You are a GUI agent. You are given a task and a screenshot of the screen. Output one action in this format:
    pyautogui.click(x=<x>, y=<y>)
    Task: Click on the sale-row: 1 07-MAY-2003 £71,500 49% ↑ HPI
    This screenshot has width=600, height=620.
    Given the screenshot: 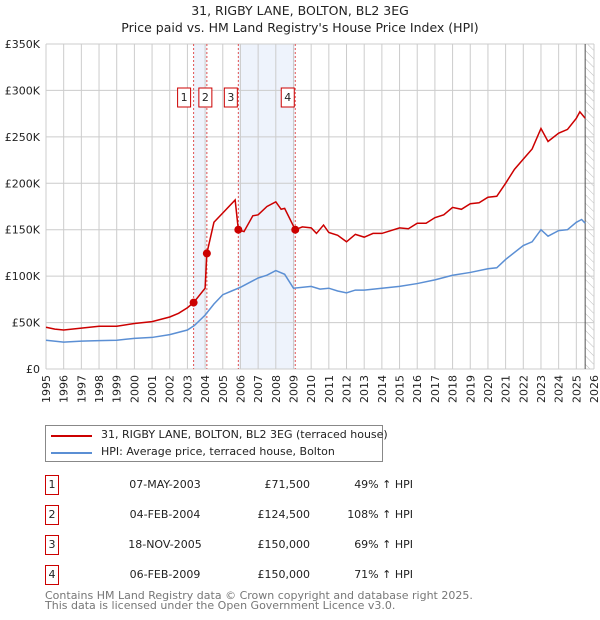 What is the action you would take?
    pyautogui.click(x=229, y=485)
    